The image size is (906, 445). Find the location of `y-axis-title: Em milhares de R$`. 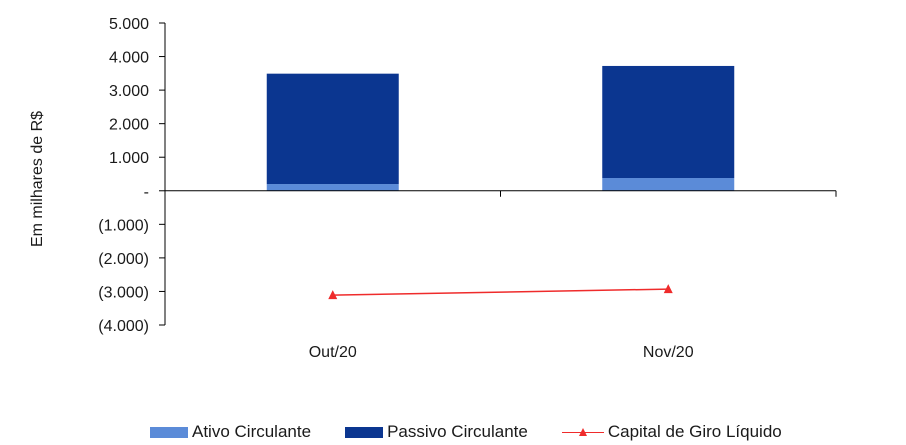

y-axis-title: Em milhares de R$ is located at coordinates (37, 179).